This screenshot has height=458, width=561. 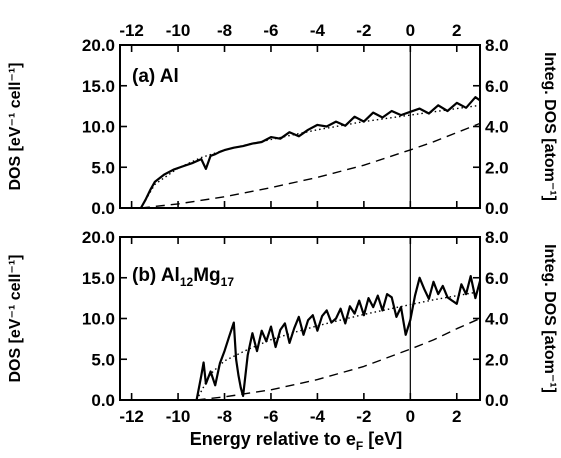 I want to click on x-top-tick-label: -2, so click(x=363, y=30).